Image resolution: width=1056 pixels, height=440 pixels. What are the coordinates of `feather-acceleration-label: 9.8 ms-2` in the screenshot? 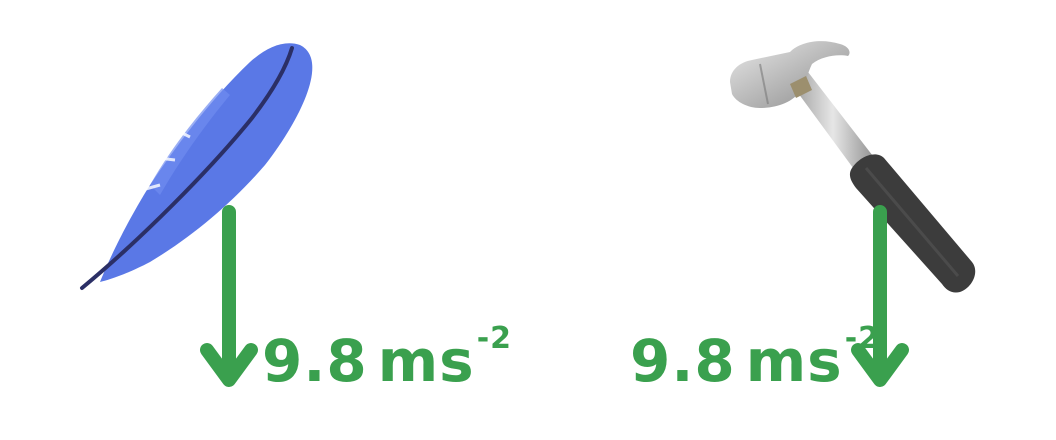 It's located at (387, 357).